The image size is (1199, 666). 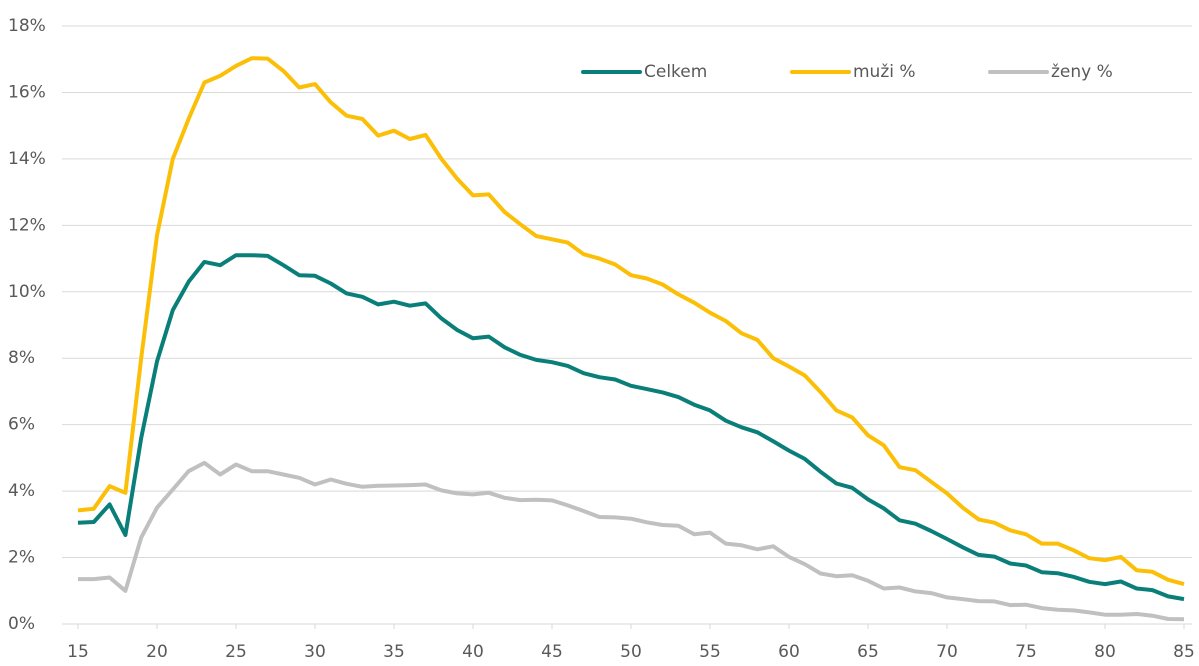 I want to click on x-tick-label: 65, so click(x=868, y=652).